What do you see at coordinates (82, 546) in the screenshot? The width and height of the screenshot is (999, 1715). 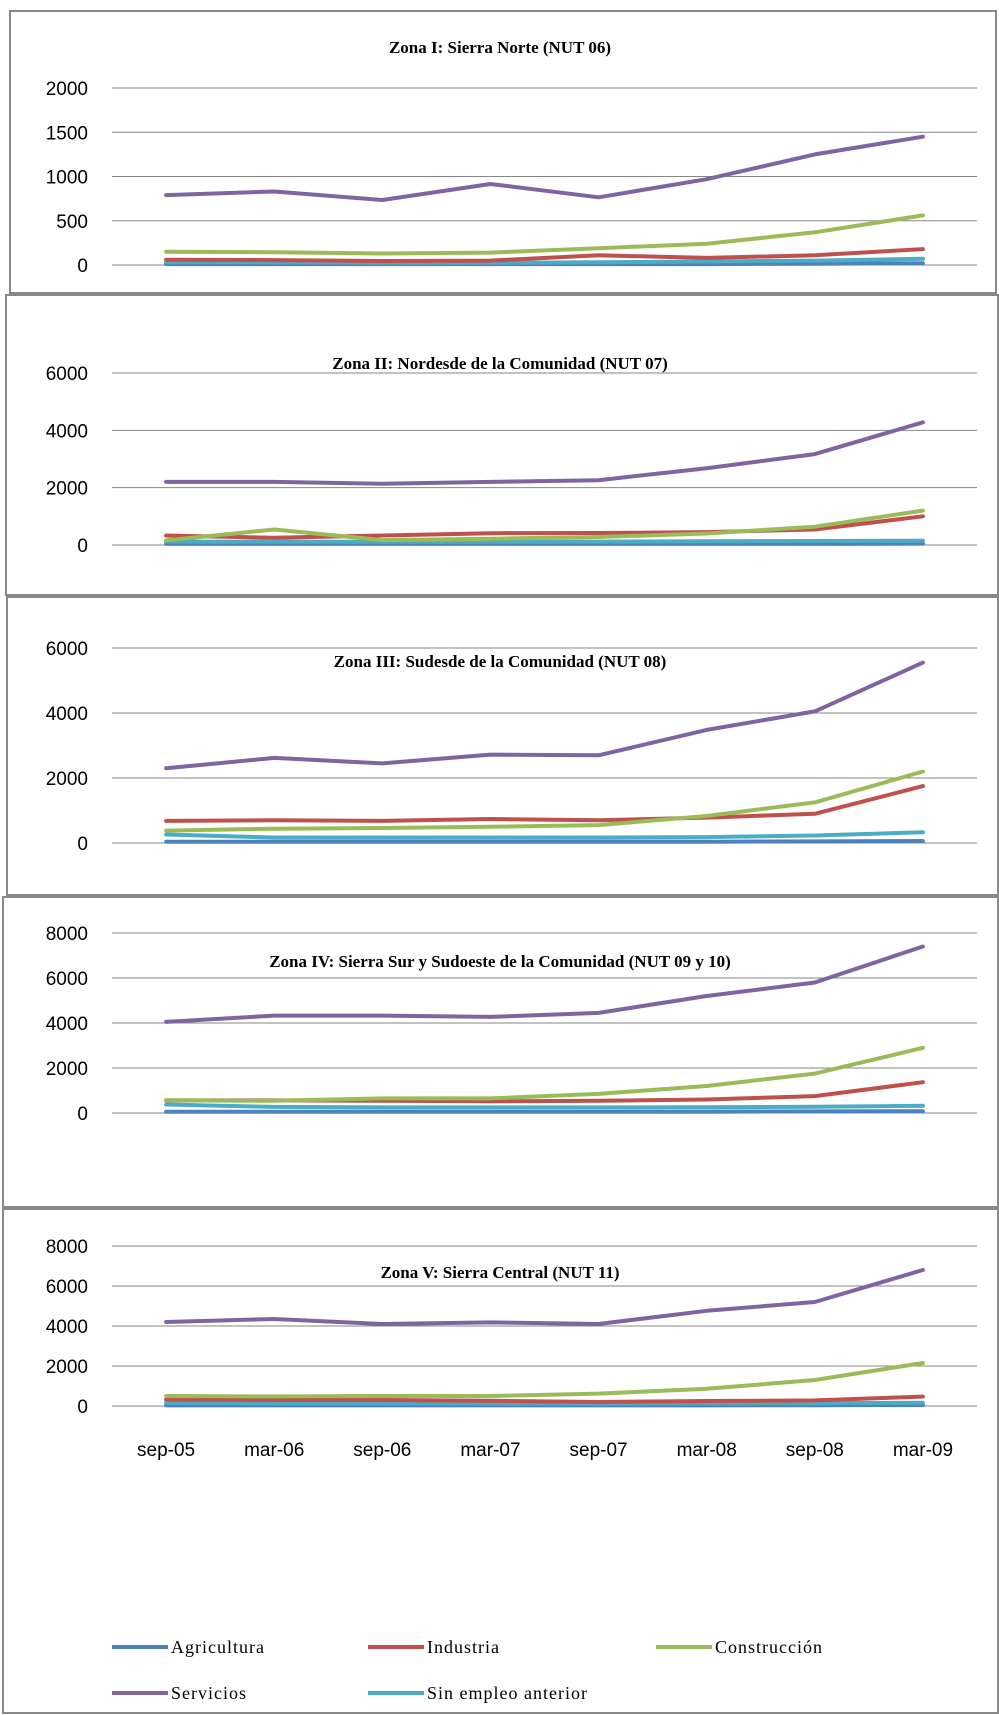 I see `y-tick-panel-2-0: 0` at bounding box center [82, 546].